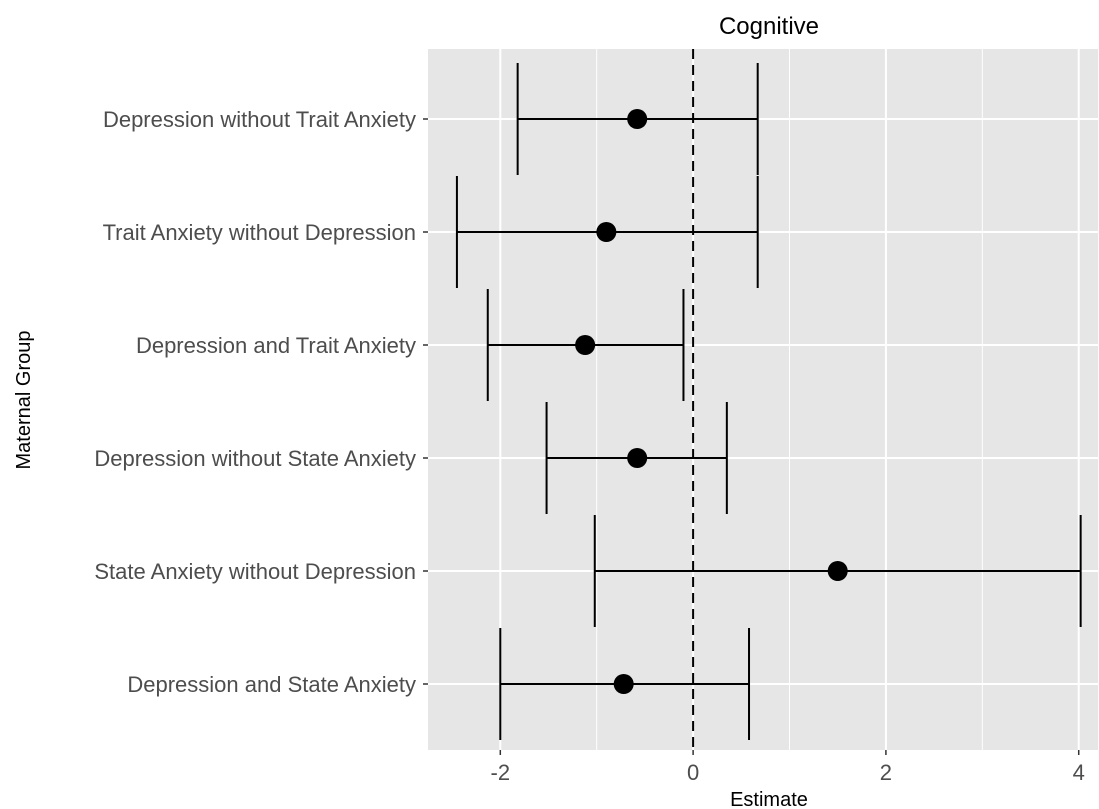  What do you see at coordinates (271, 684) in the screenshot?
I see `y-tick-label: Depression and State Anxiety` at bounding box center [271, 684].